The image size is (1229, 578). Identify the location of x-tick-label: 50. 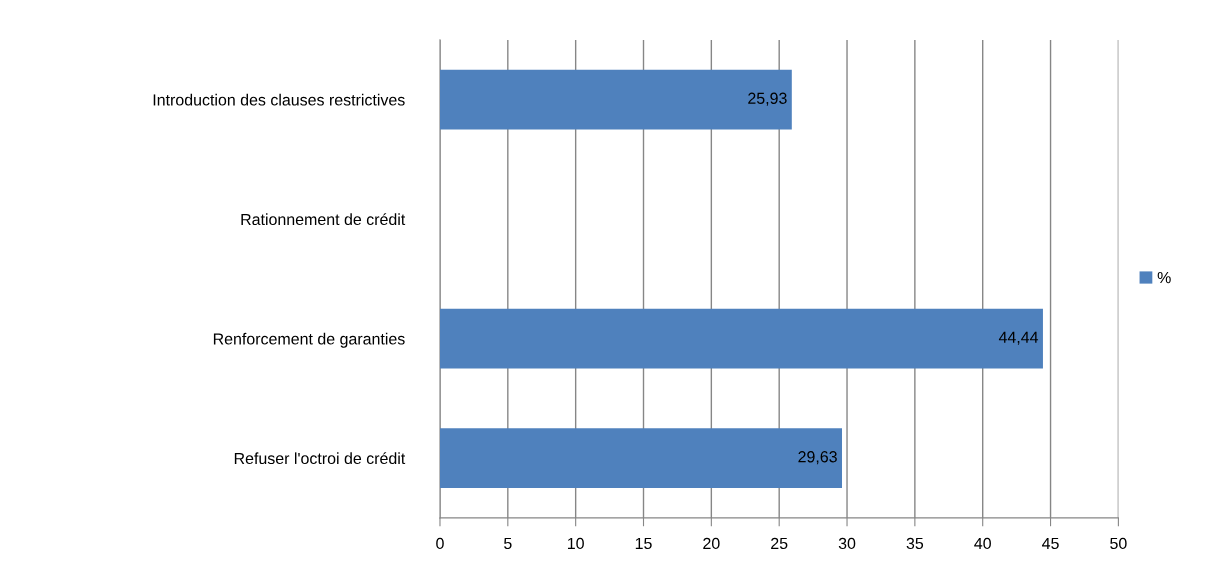
(1118, 543).